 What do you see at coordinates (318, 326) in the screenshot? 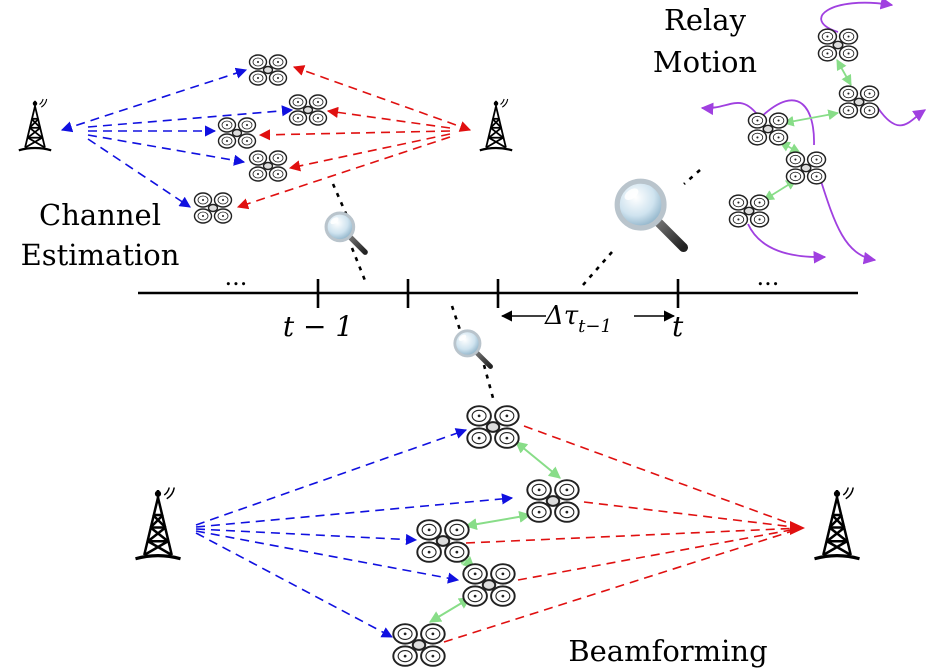
I see `time-label-t-minus-1: t − 1` at bounding box center [318, 326].